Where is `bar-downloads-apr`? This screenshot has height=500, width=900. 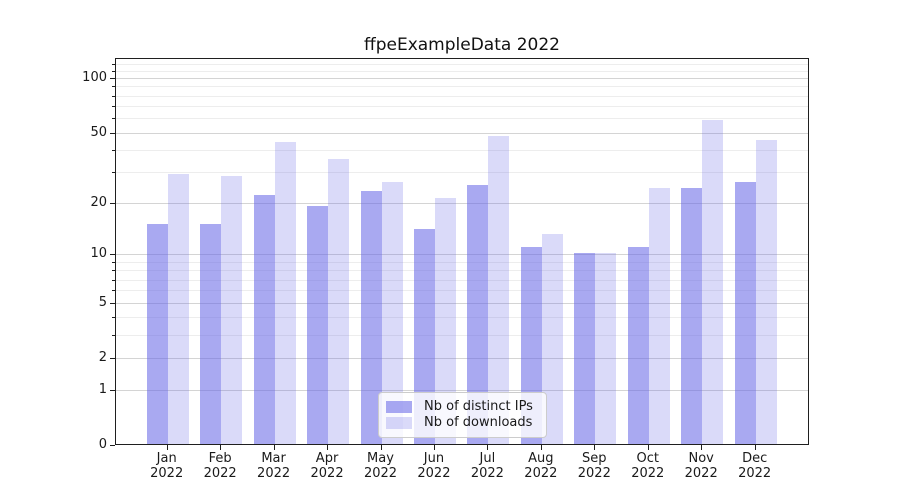
bar-downloads-apr is located at coordinates (339, 301).